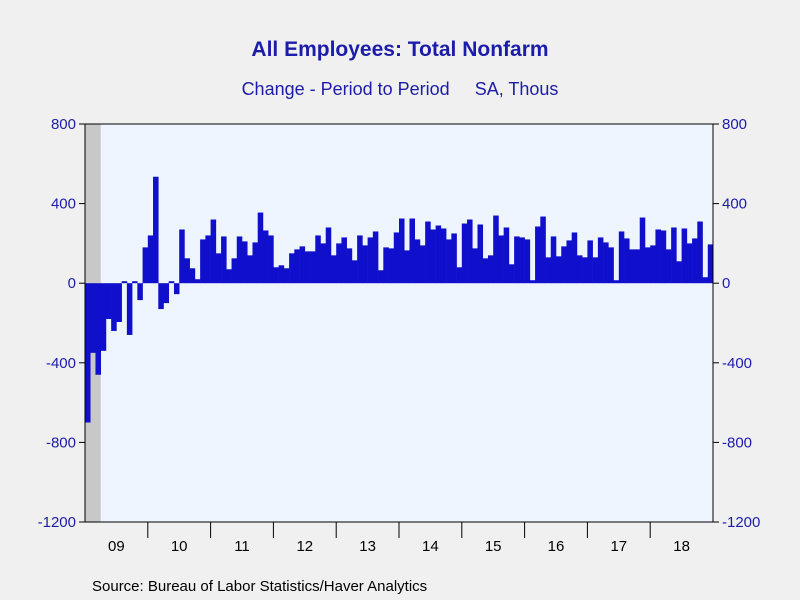  What do you see at coordinates (304, 546) in the screenshot?
I see `x-tick-label: 12` at bounding box center [304, 546].